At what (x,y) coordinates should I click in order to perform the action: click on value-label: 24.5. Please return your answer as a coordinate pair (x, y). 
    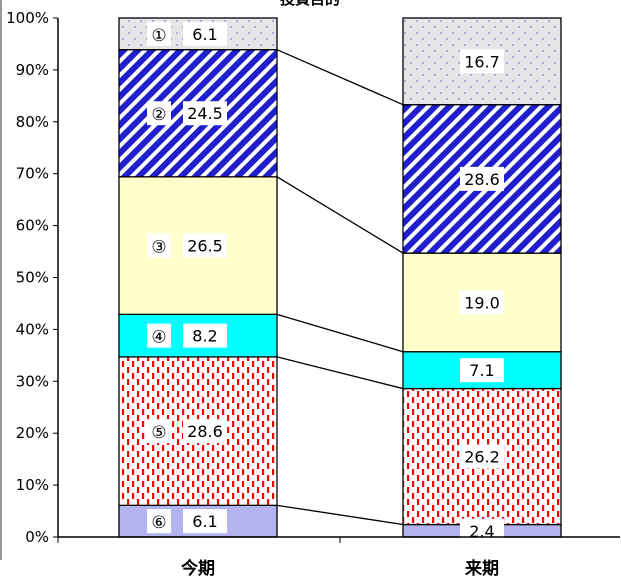
    Looking at the image, I should click on (205, 113).